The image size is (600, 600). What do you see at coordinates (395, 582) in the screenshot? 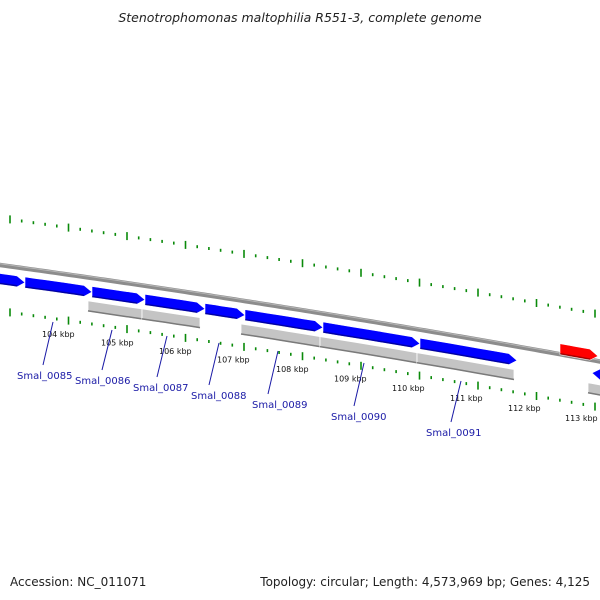
I see `length-label: Length:` at bounding box center [395, 582].